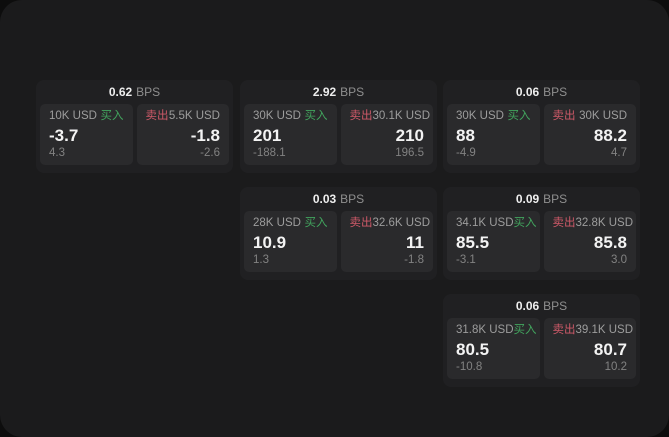  I want to click on buy-price: 201, so click(267, 135).